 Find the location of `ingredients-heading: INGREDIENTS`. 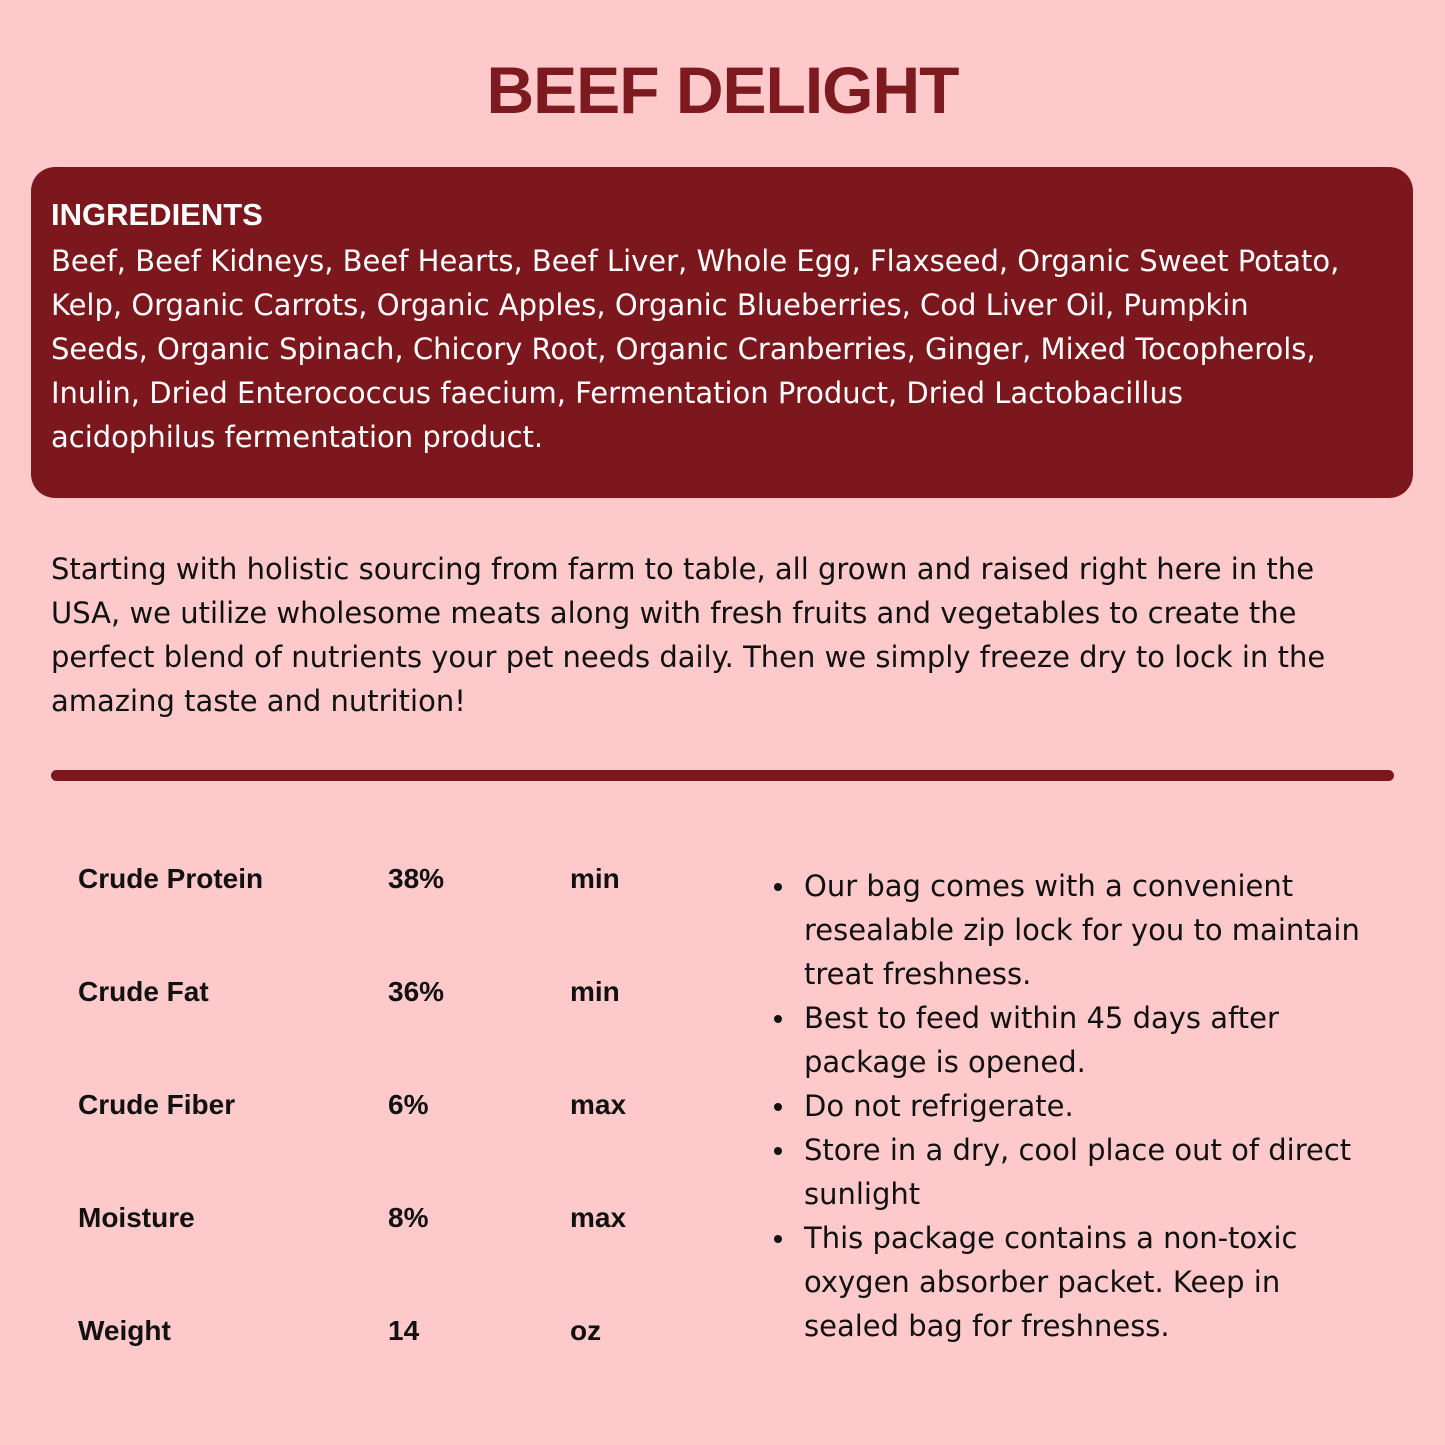

ingredients-heading: INGREDIENTS is located at coordinates (157, 214).